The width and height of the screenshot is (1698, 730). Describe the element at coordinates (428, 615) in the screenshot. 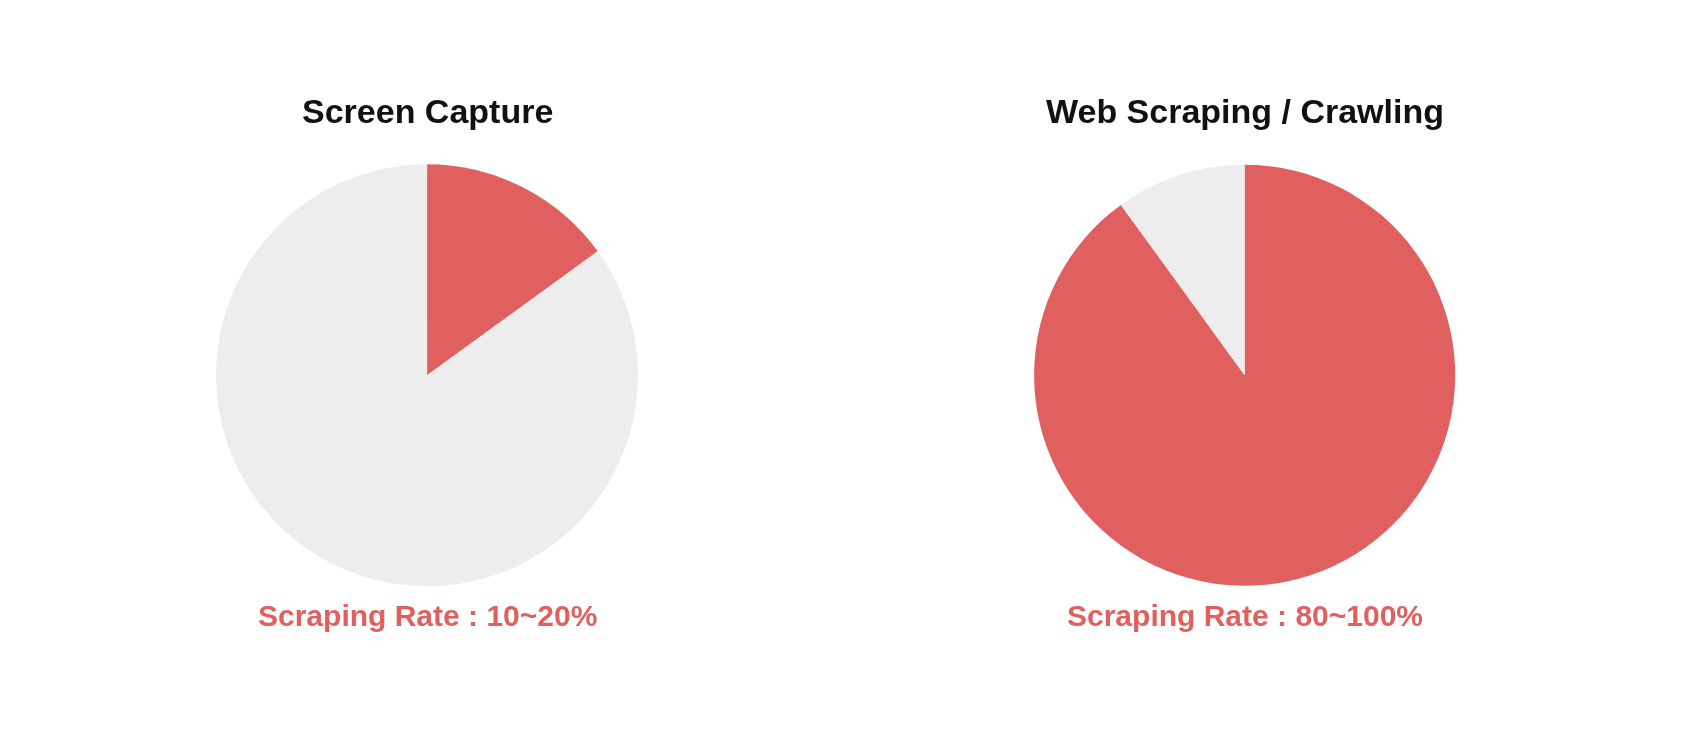

I see `text: Scraping Rate : 10~20%` at that location.